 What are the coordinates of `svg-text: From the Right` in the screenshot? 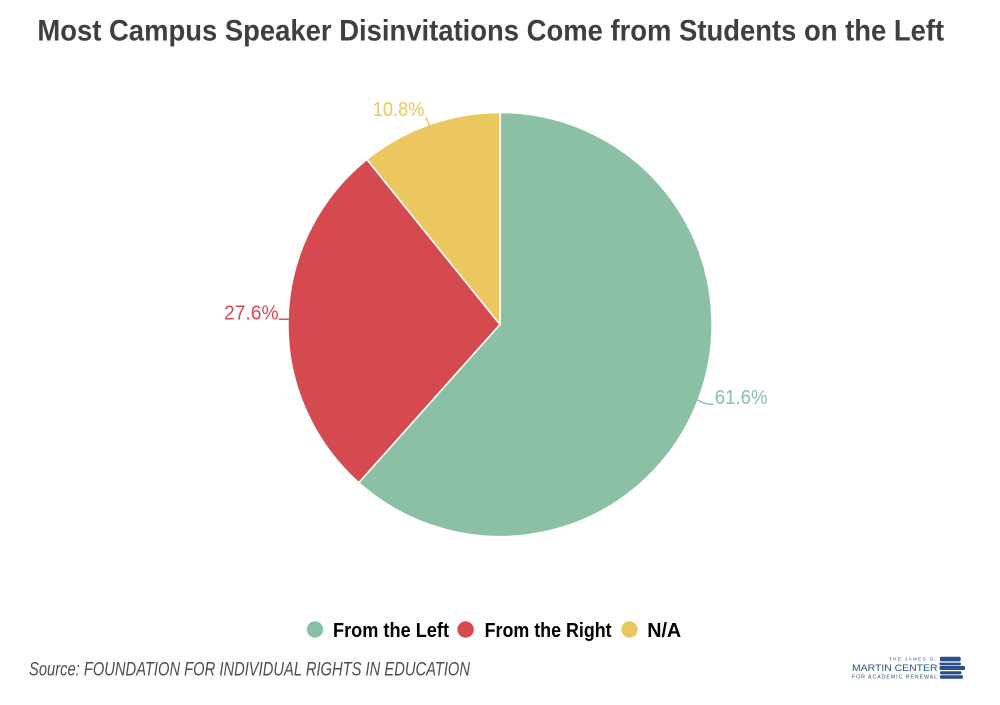 It's located at (548, 631).